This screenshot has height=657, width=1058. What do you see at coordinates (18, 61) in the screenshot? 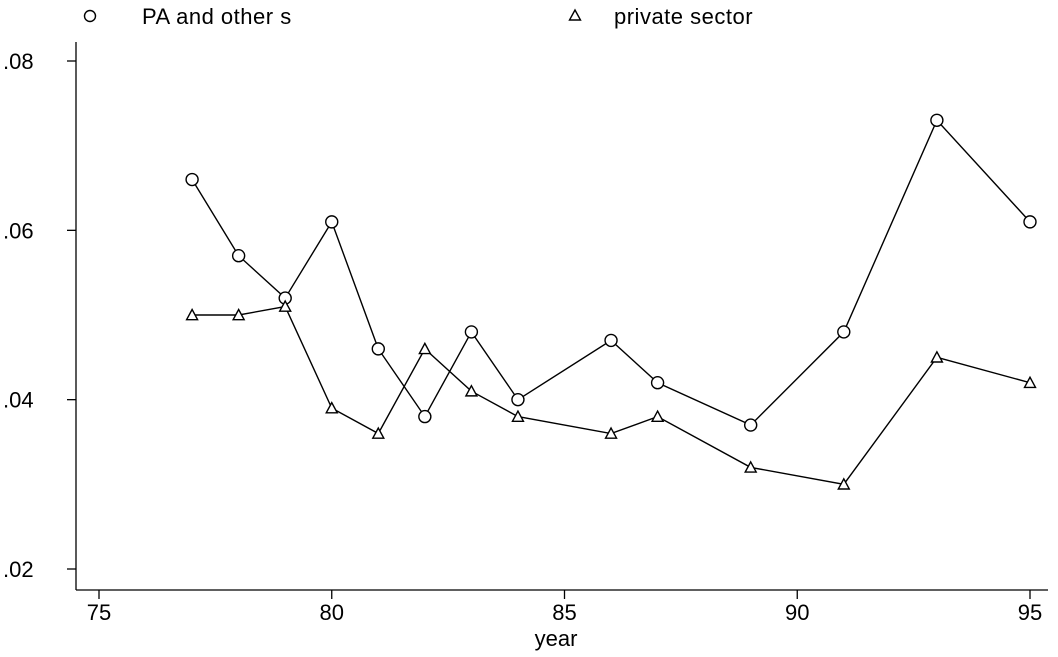
I see `y-tick-label: .08` at bounding box center [18, 61].